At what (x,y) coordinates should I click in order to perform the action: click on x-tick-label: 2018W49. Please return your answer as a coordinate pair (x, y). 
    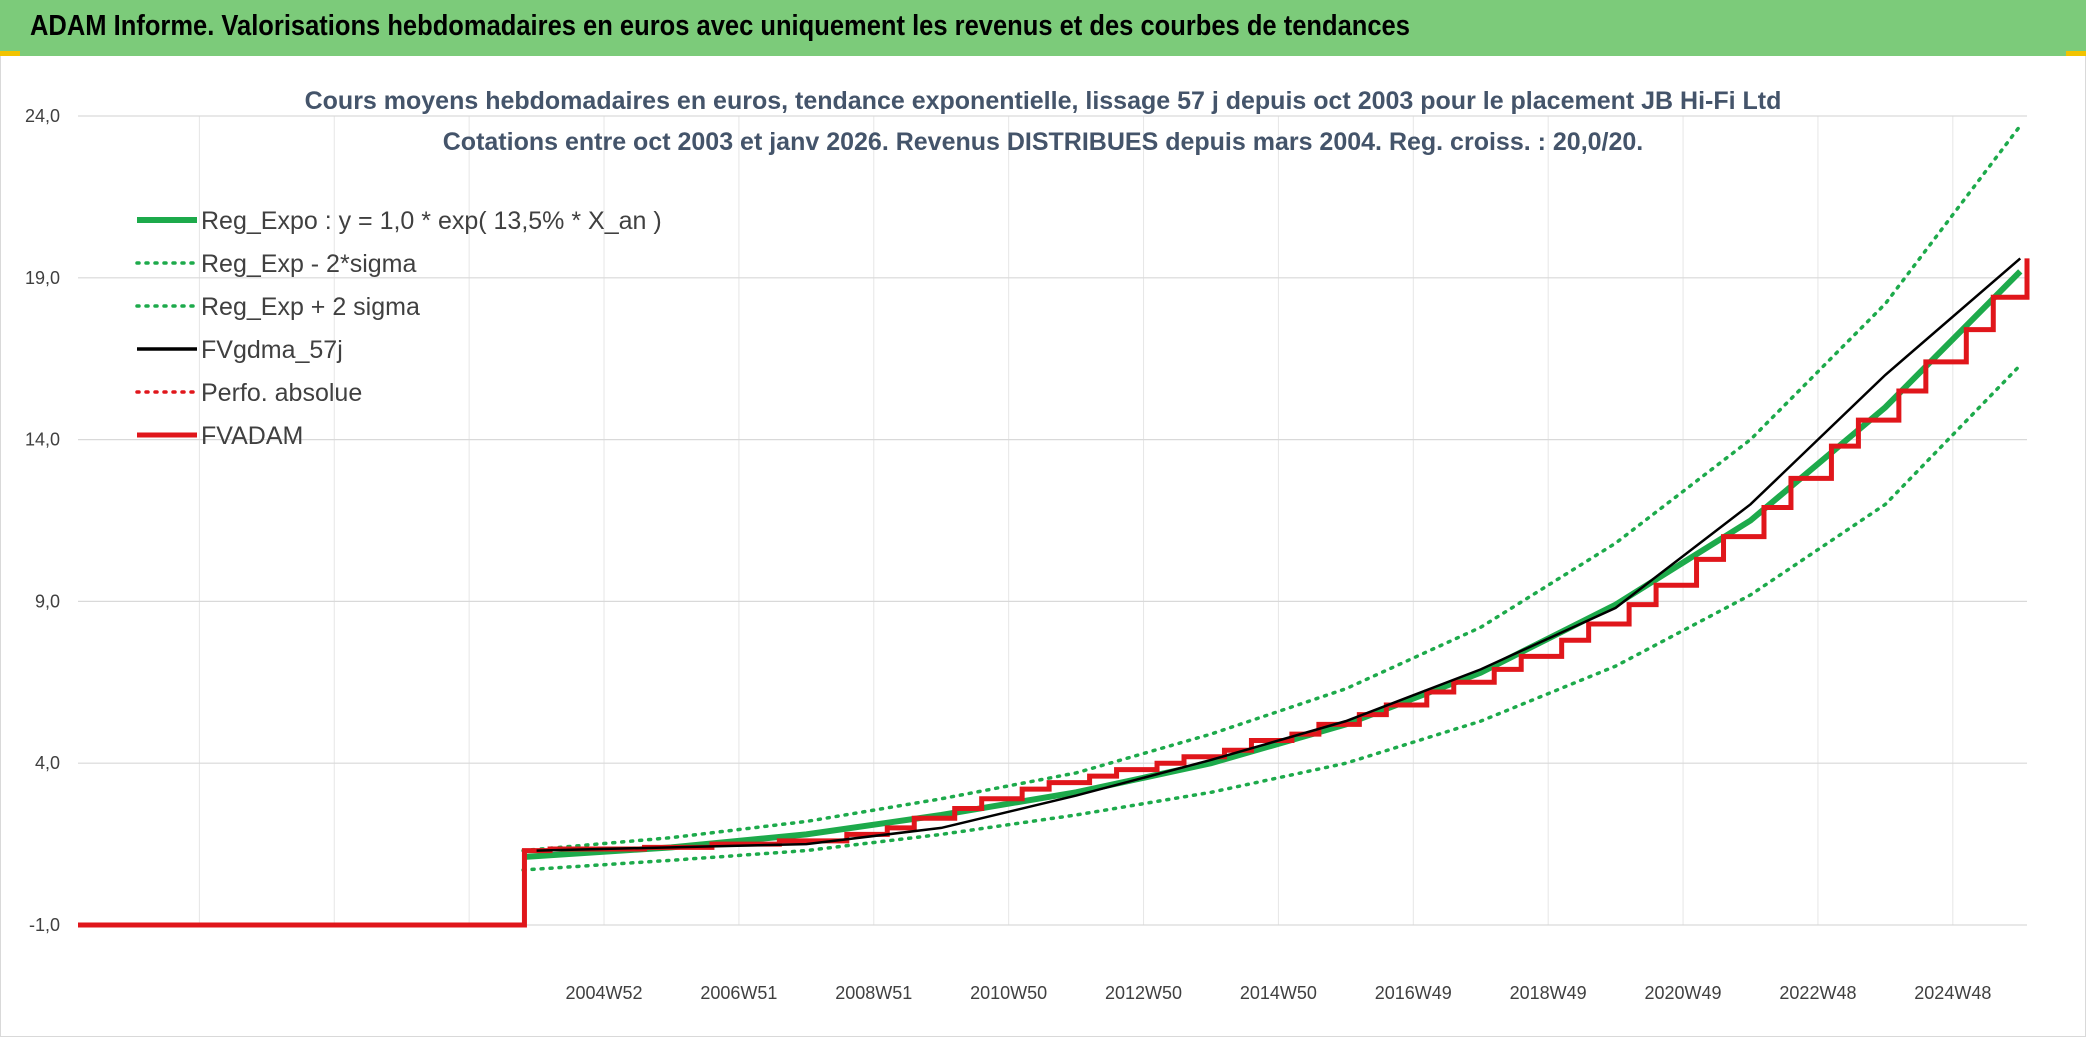
    Looking at the image, I should click on (1548, 993).